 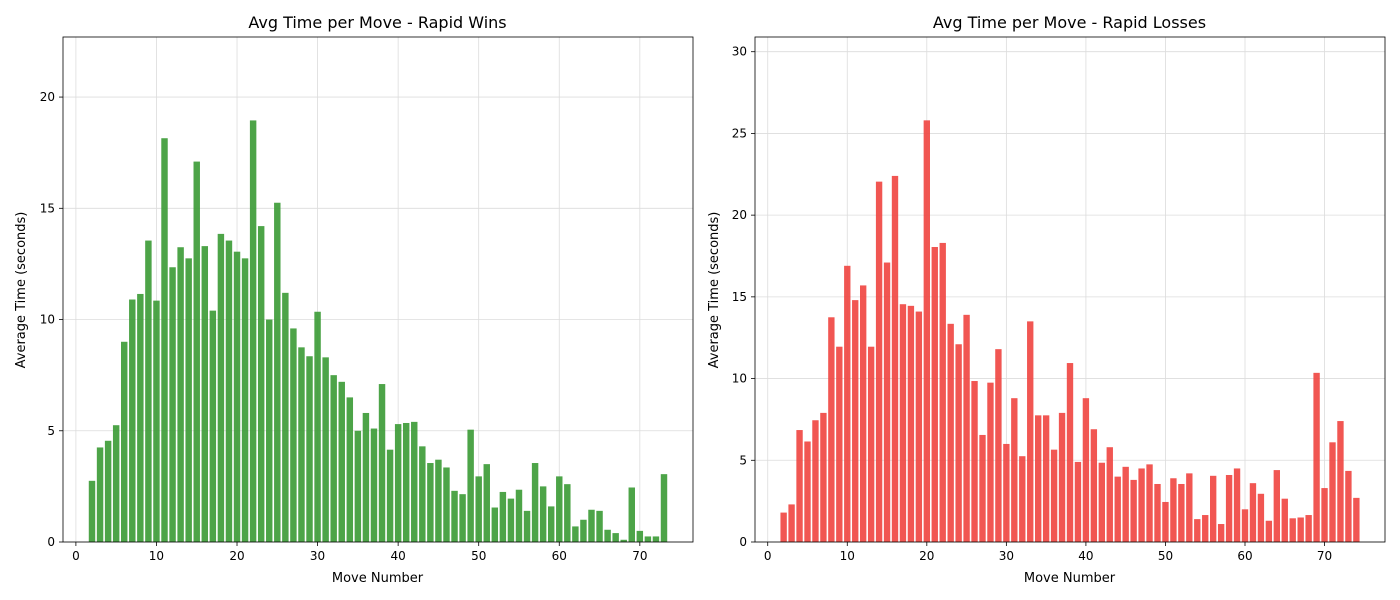 I want to click on y-tick-label: 20, so click(x=47, y=97).